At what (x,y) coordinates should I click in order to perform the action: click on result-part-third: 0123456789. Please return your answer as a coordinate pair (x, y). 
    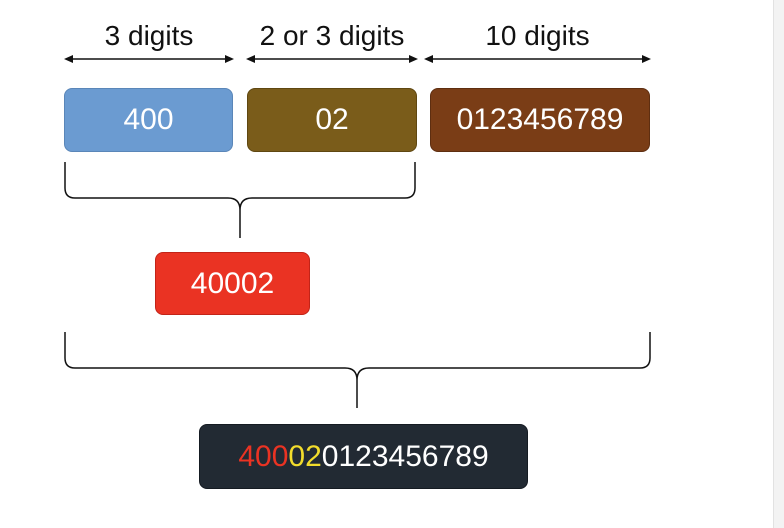
    Looking at the image, I should click on (405, 456).